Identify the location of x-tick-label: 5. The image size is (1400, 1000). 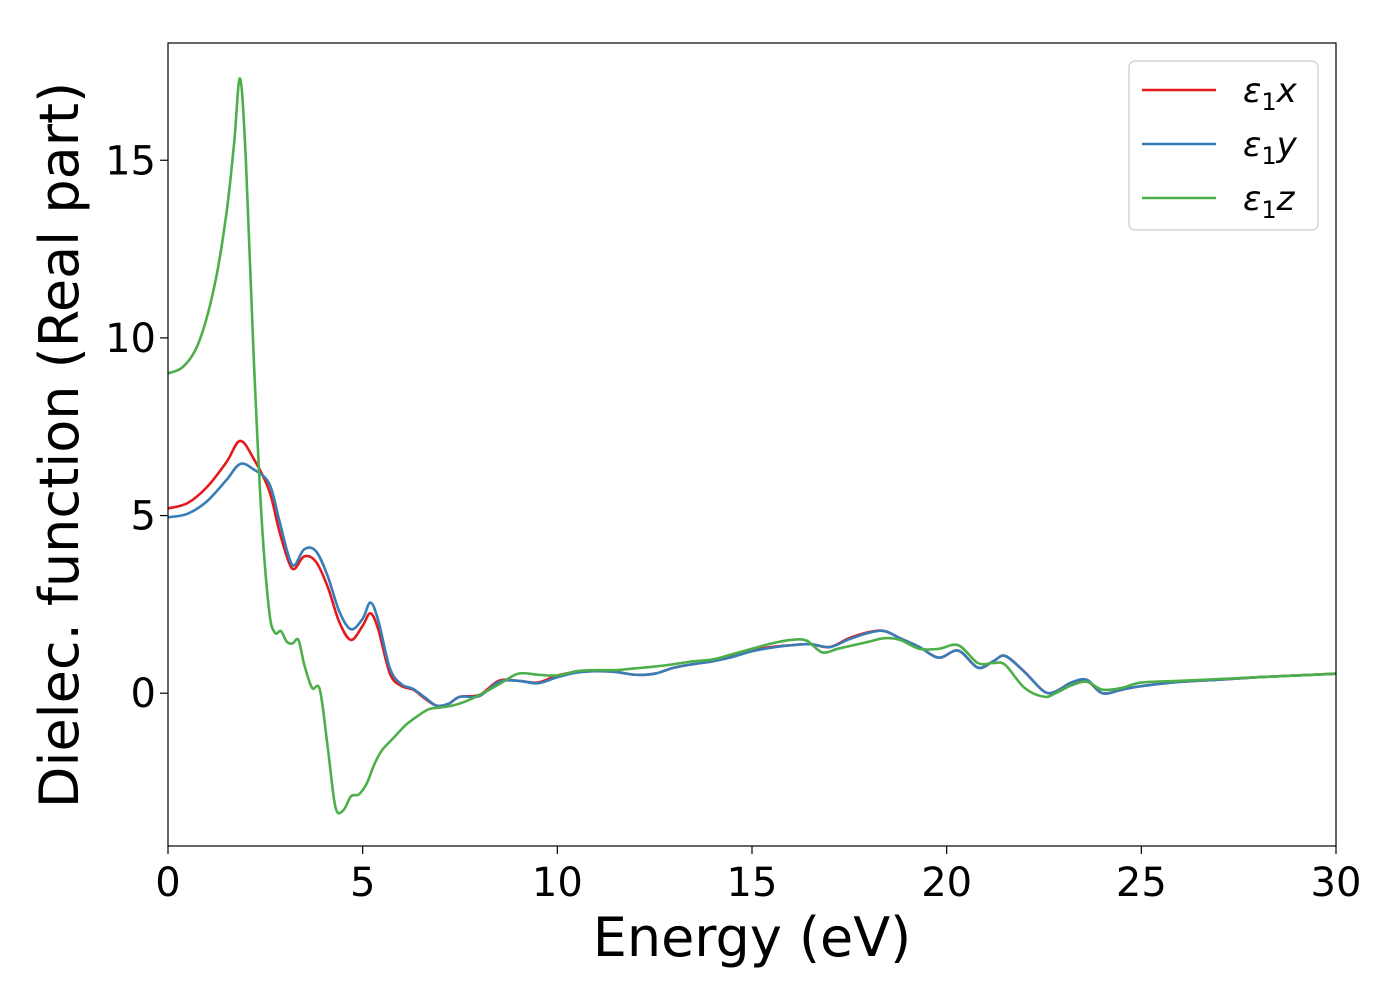
(362, 883).